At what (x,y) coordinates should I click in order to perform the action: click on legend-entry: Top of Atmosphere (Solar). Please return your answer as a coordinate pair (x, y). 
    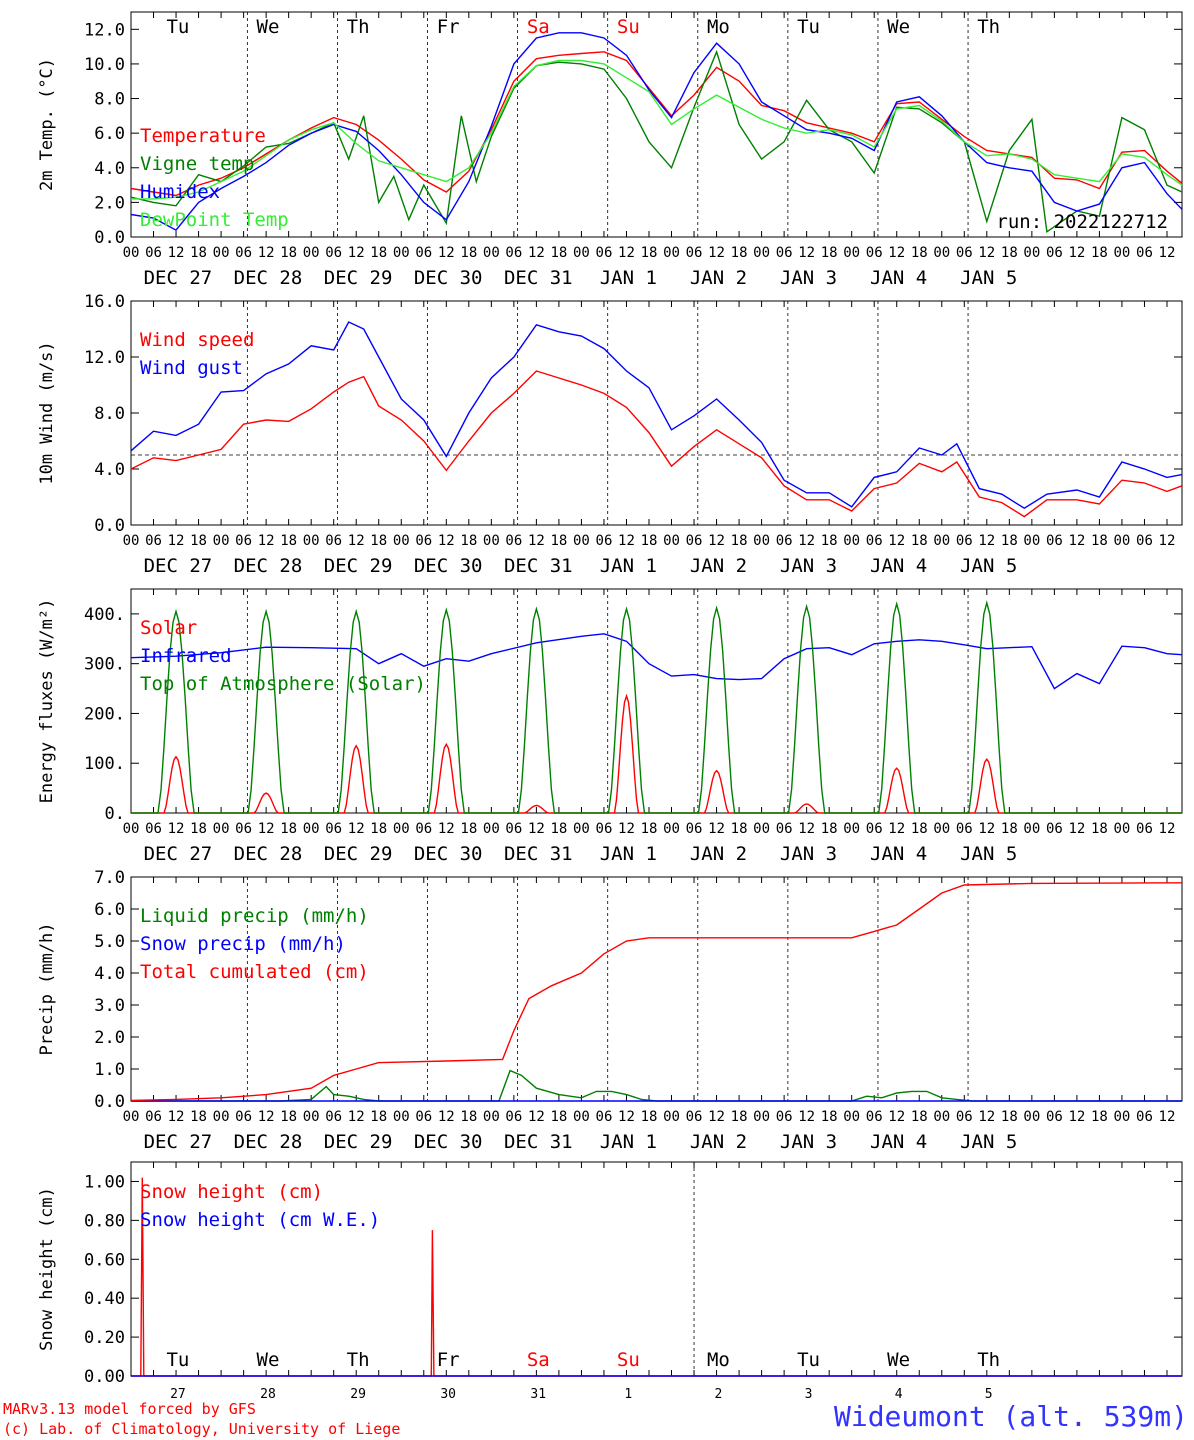
    Looking at the image, I should click on (283, 684).